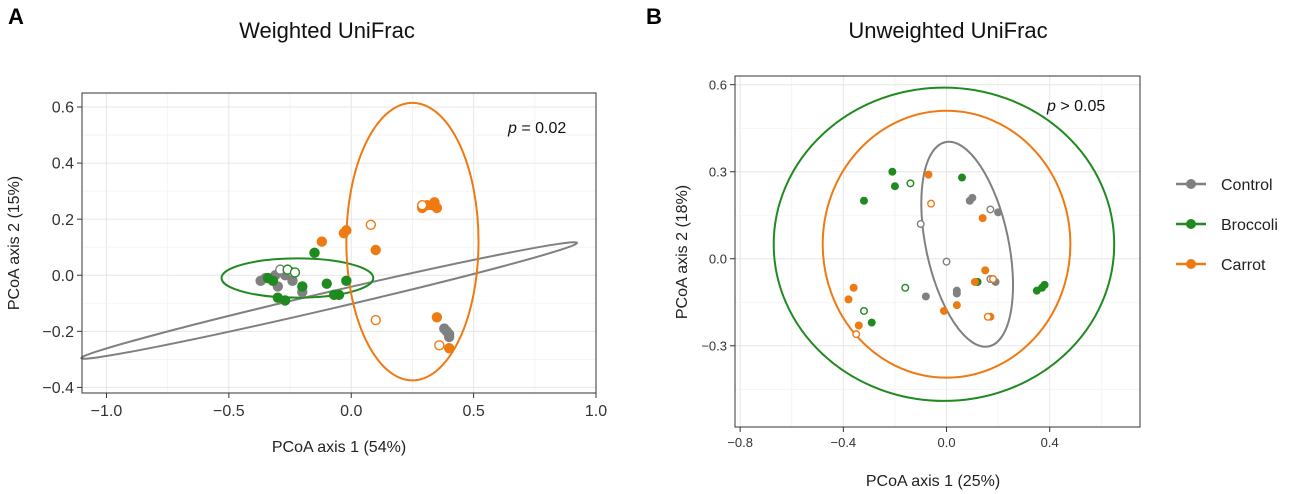 The height and width of the screenshot is (494, 1299). I want to click on legend-broccoli-marker, so click(1191, 224).